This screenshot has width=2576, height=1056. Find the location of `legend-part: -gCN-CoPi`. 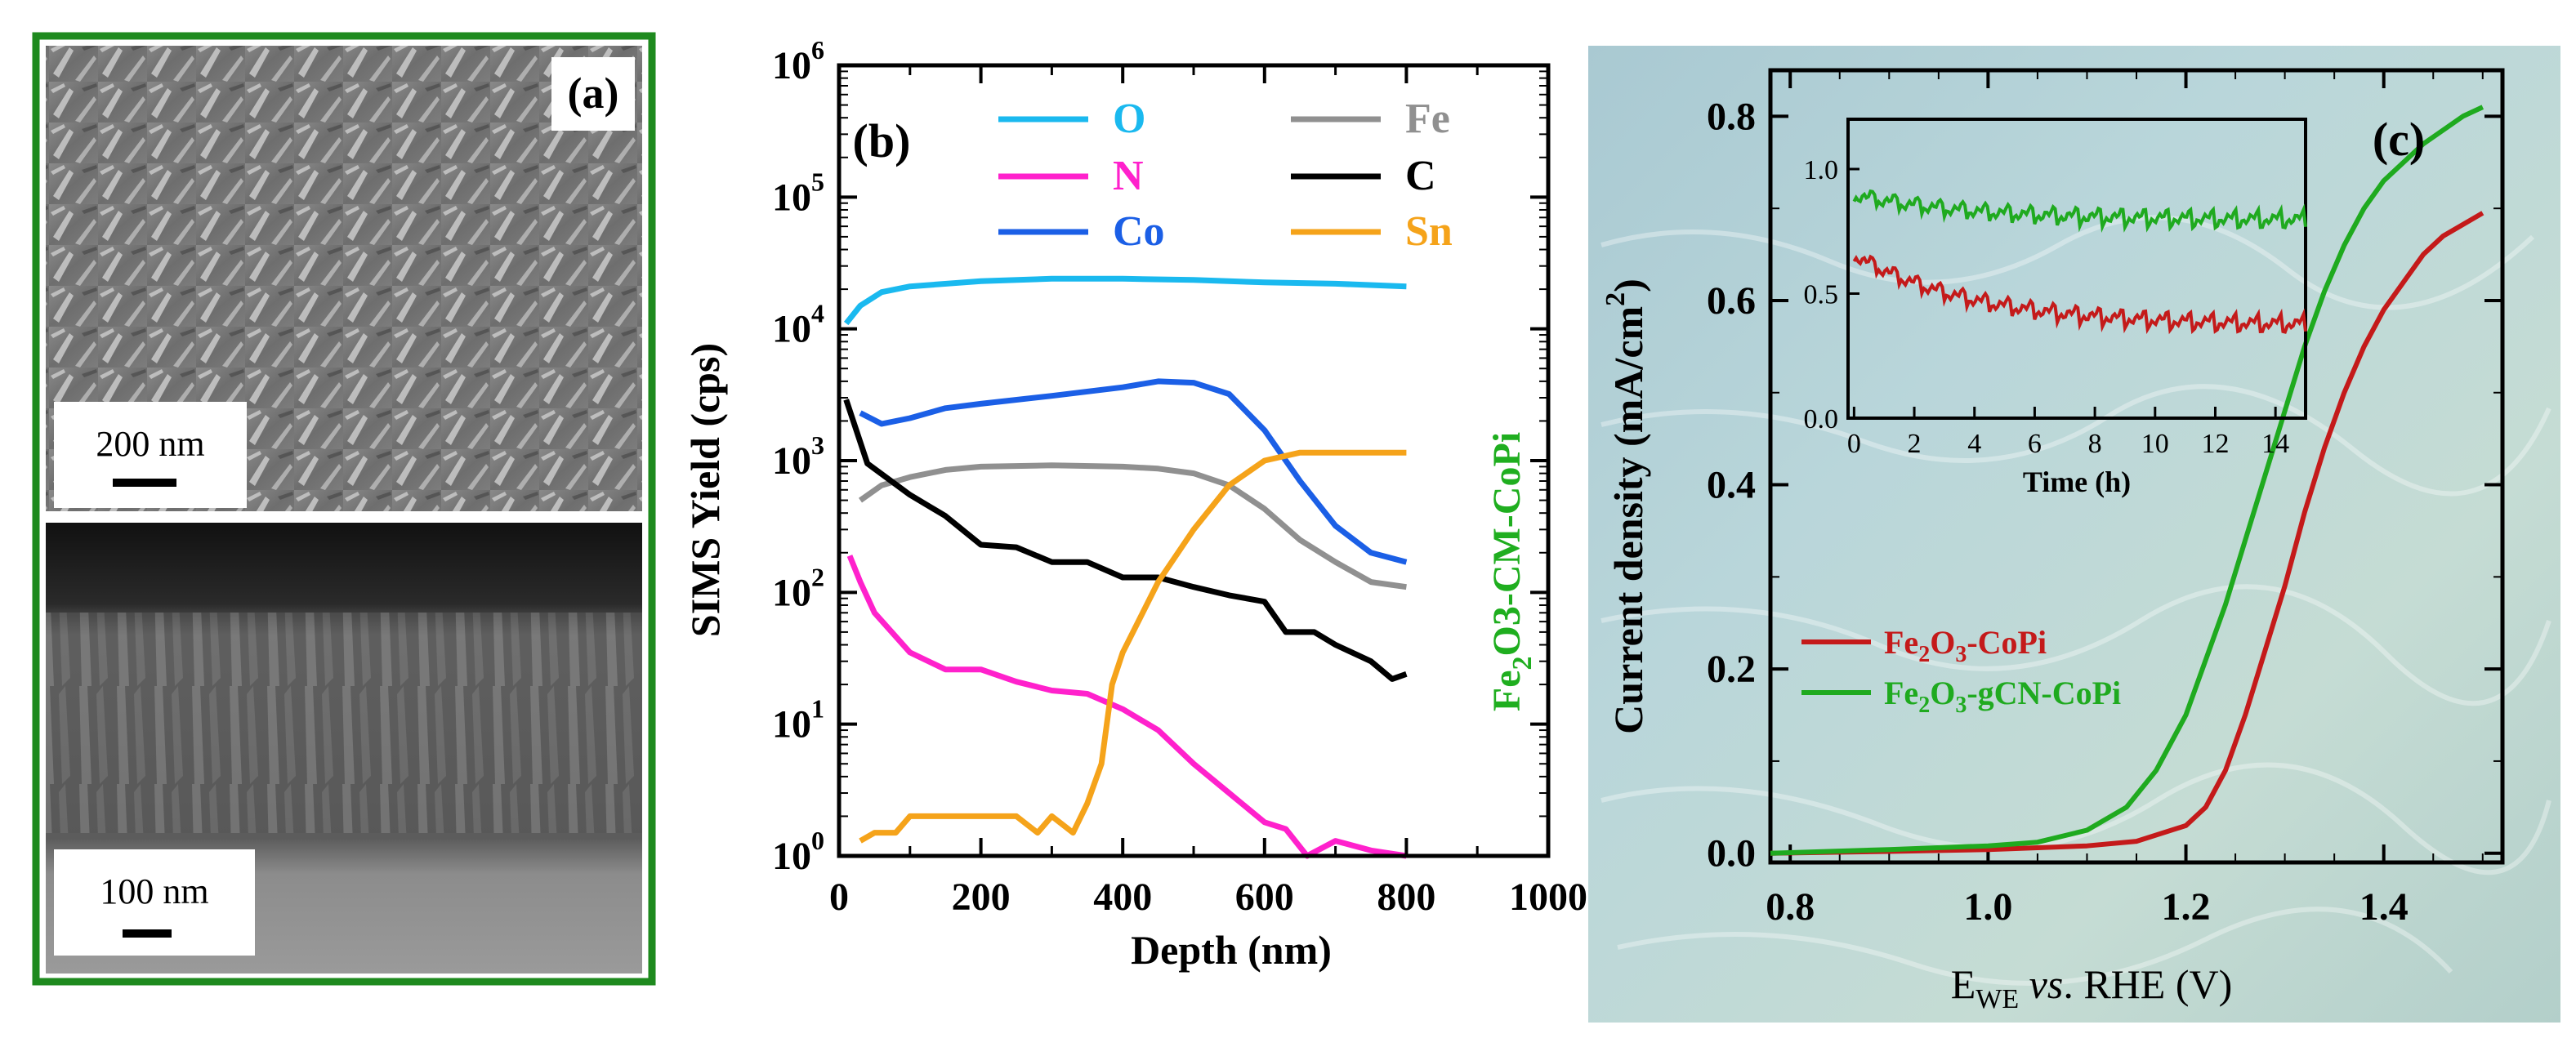

legend-part: -gCN-CoPi is located at coordinates (2044, 693).